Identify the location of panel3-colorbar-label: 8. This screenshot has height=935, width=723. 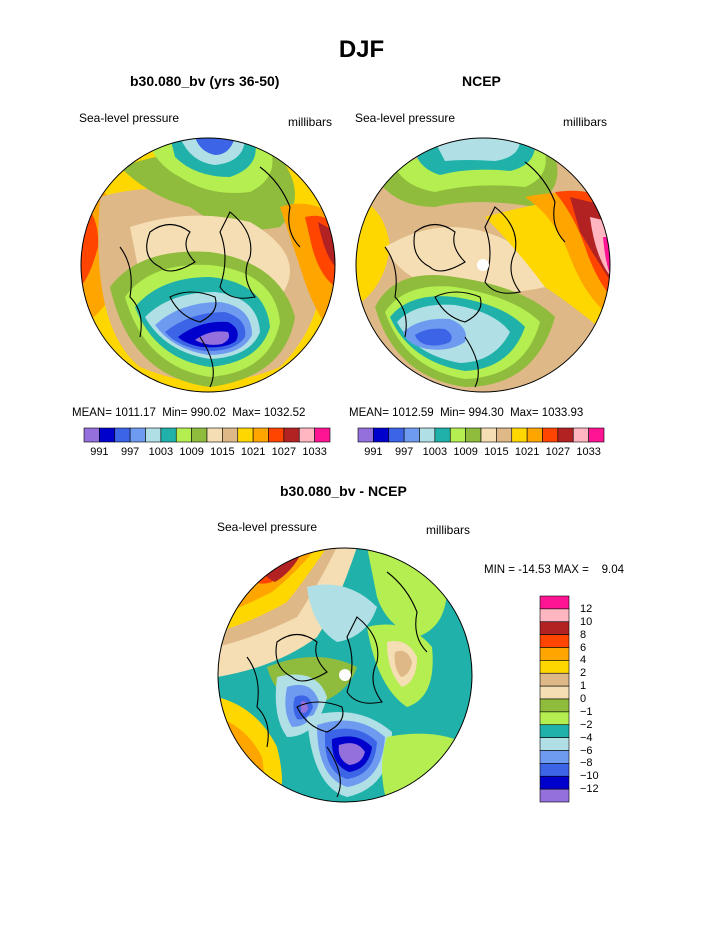
(583, 634).